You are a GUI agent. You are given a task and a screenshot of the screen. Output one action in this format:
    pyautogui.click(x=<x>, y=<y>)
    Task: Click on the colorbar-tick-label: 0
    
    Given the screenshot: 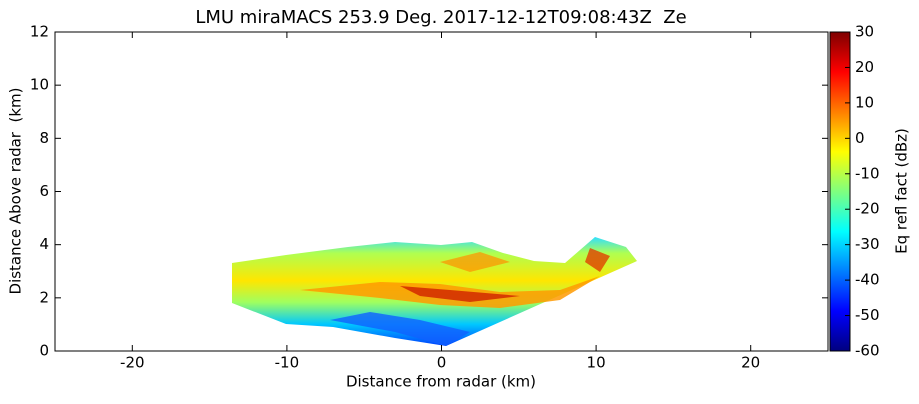 What is the action you would take?
    pyautogui.click(x=860, y=138)
    